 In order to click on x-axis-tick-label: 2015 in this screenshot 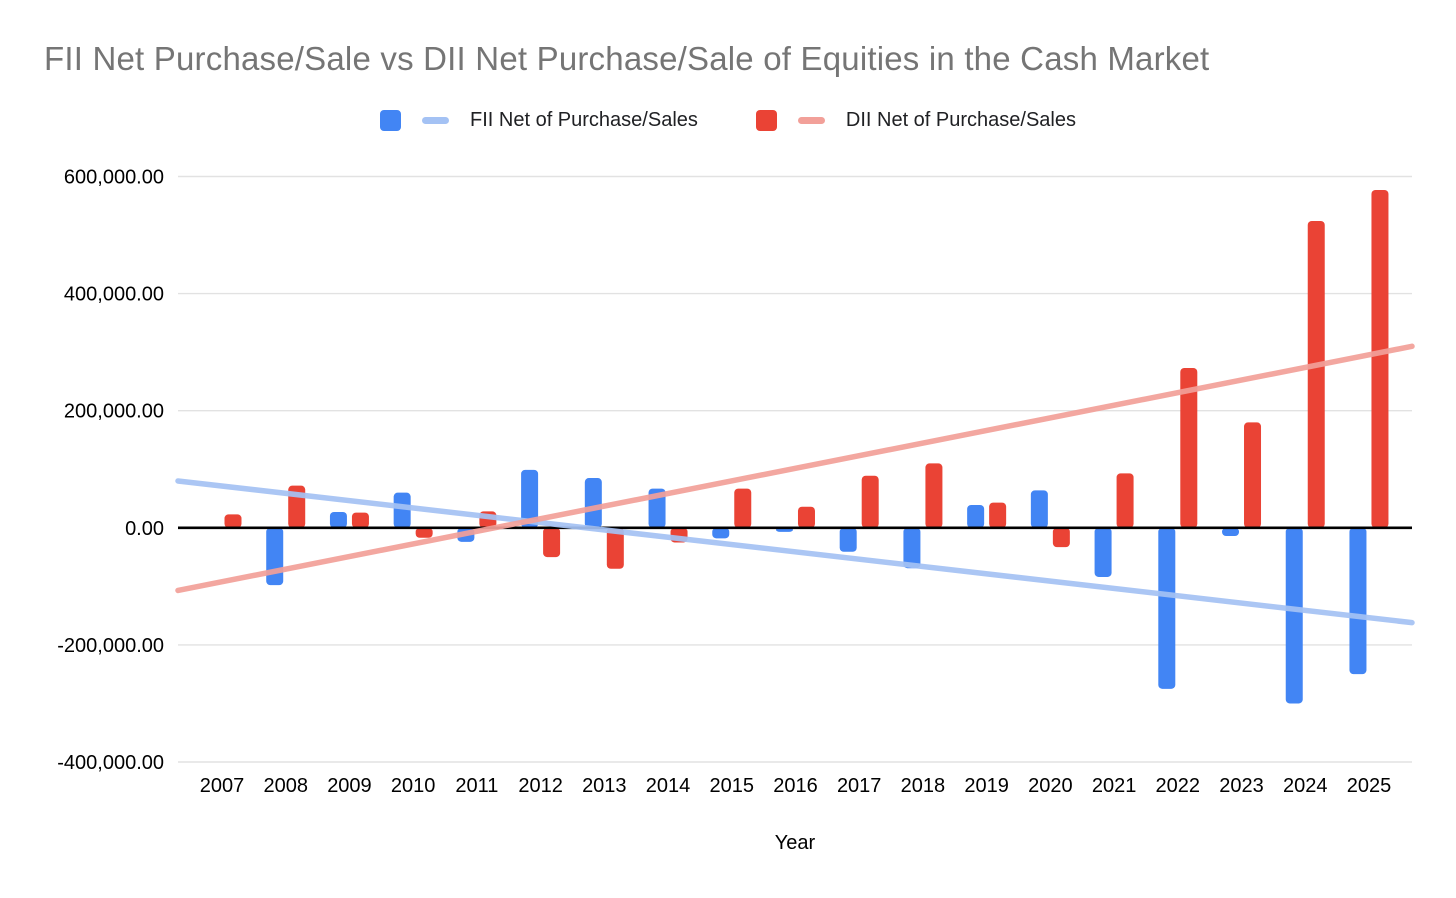, I will do `click(732, 786)`.